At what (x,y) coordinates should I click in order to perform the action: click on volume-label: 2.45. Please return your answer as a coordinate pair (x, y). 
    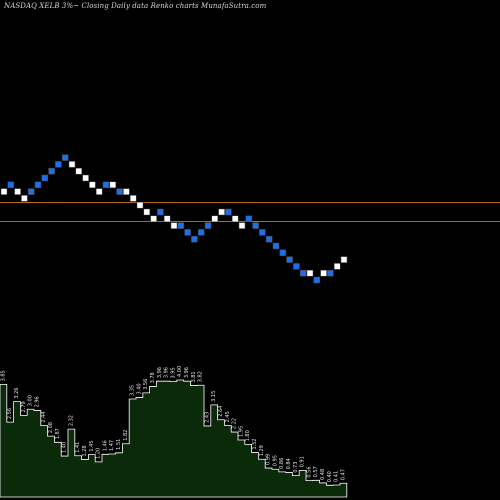
    Looking at the image, I should click on (228, 416).